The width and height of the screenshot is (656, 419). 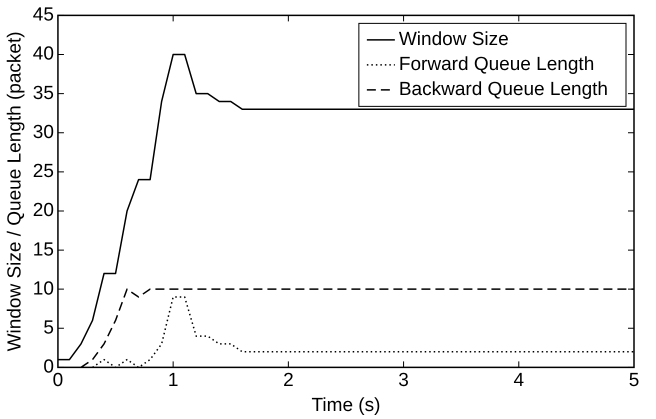 What do you see at coordinates (519, 381) in the screenshot?
I see `x-tick-label: 4` at bounding box center [519, 381].